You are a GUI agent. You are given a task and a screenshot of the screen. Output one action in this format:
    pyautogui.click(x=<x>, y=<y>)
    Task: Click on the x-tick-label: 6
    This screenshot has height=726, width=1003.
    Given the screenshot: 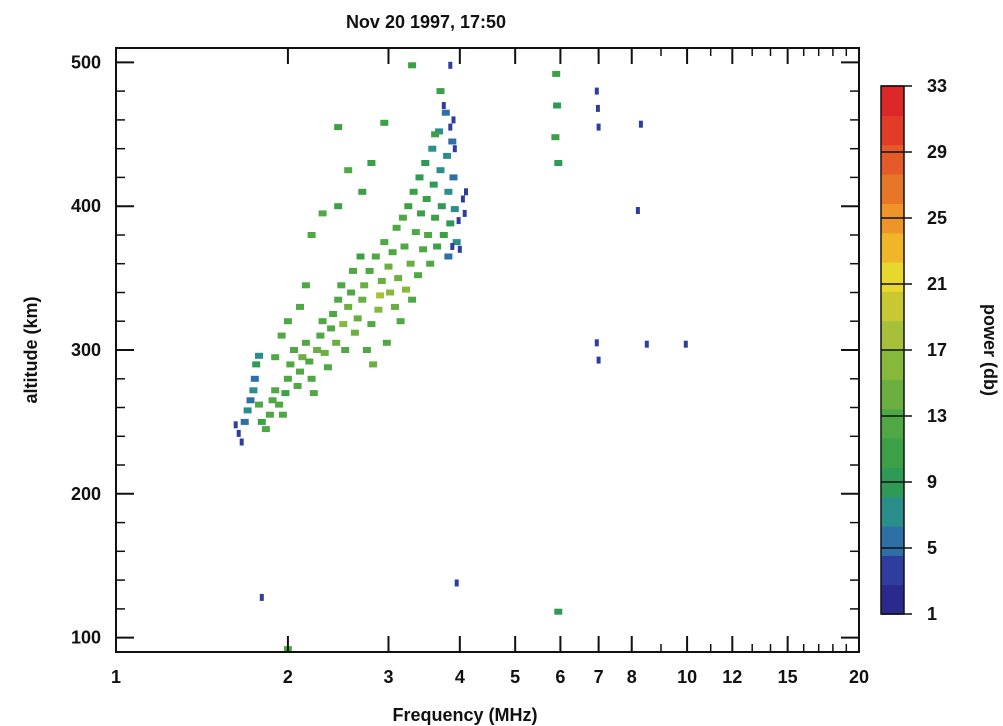 What is the action you would take?
    pyautogui.click(x=560, y=677)
    